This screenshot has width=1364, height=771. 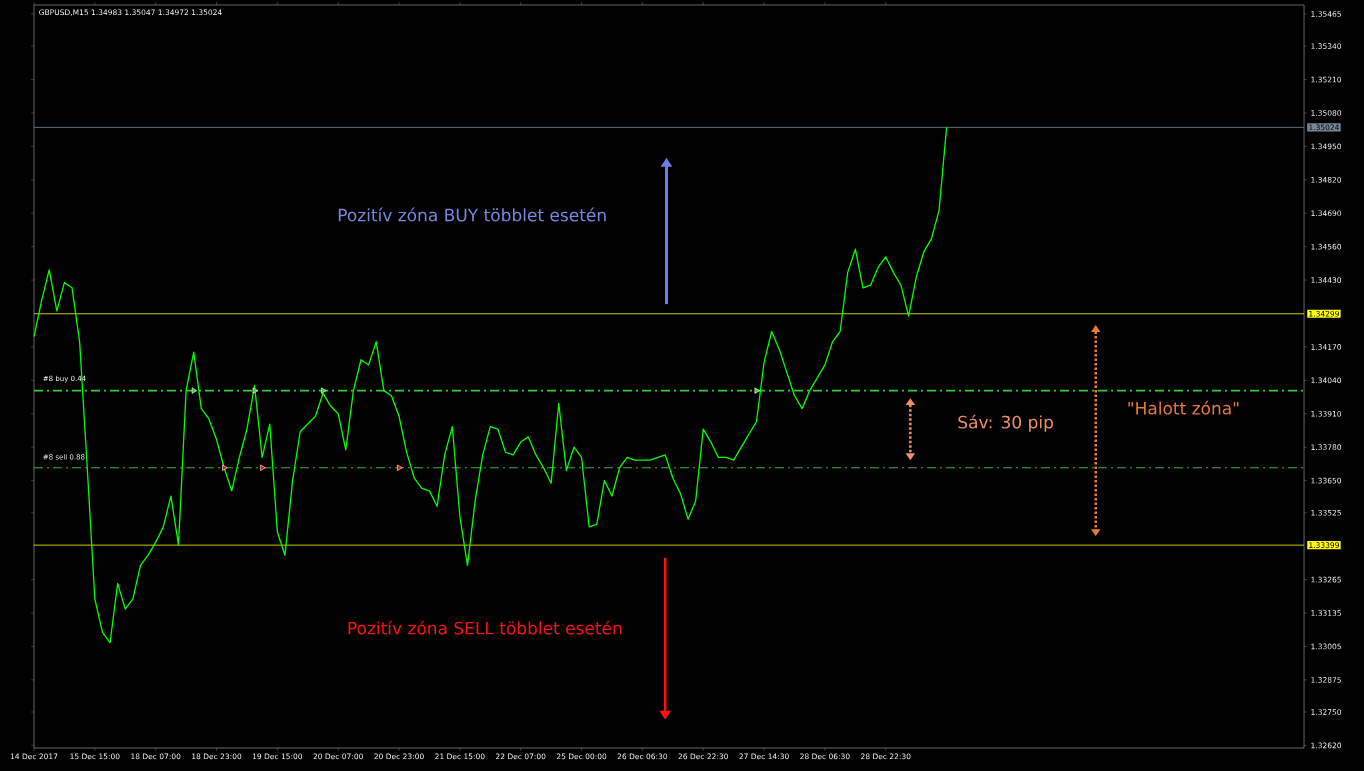 What do you see at coordinates (485, 627) in the screenshot?
I see `annotation: Pozitív zóna SELL többlet esetén` at bounding box center [485, 627].